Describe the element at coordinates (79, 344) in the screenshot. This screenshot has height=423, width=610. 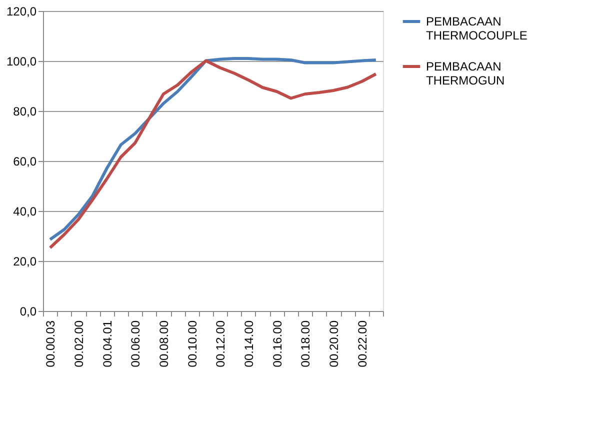
I see `x-tick-label: 00.02.00` at that location.